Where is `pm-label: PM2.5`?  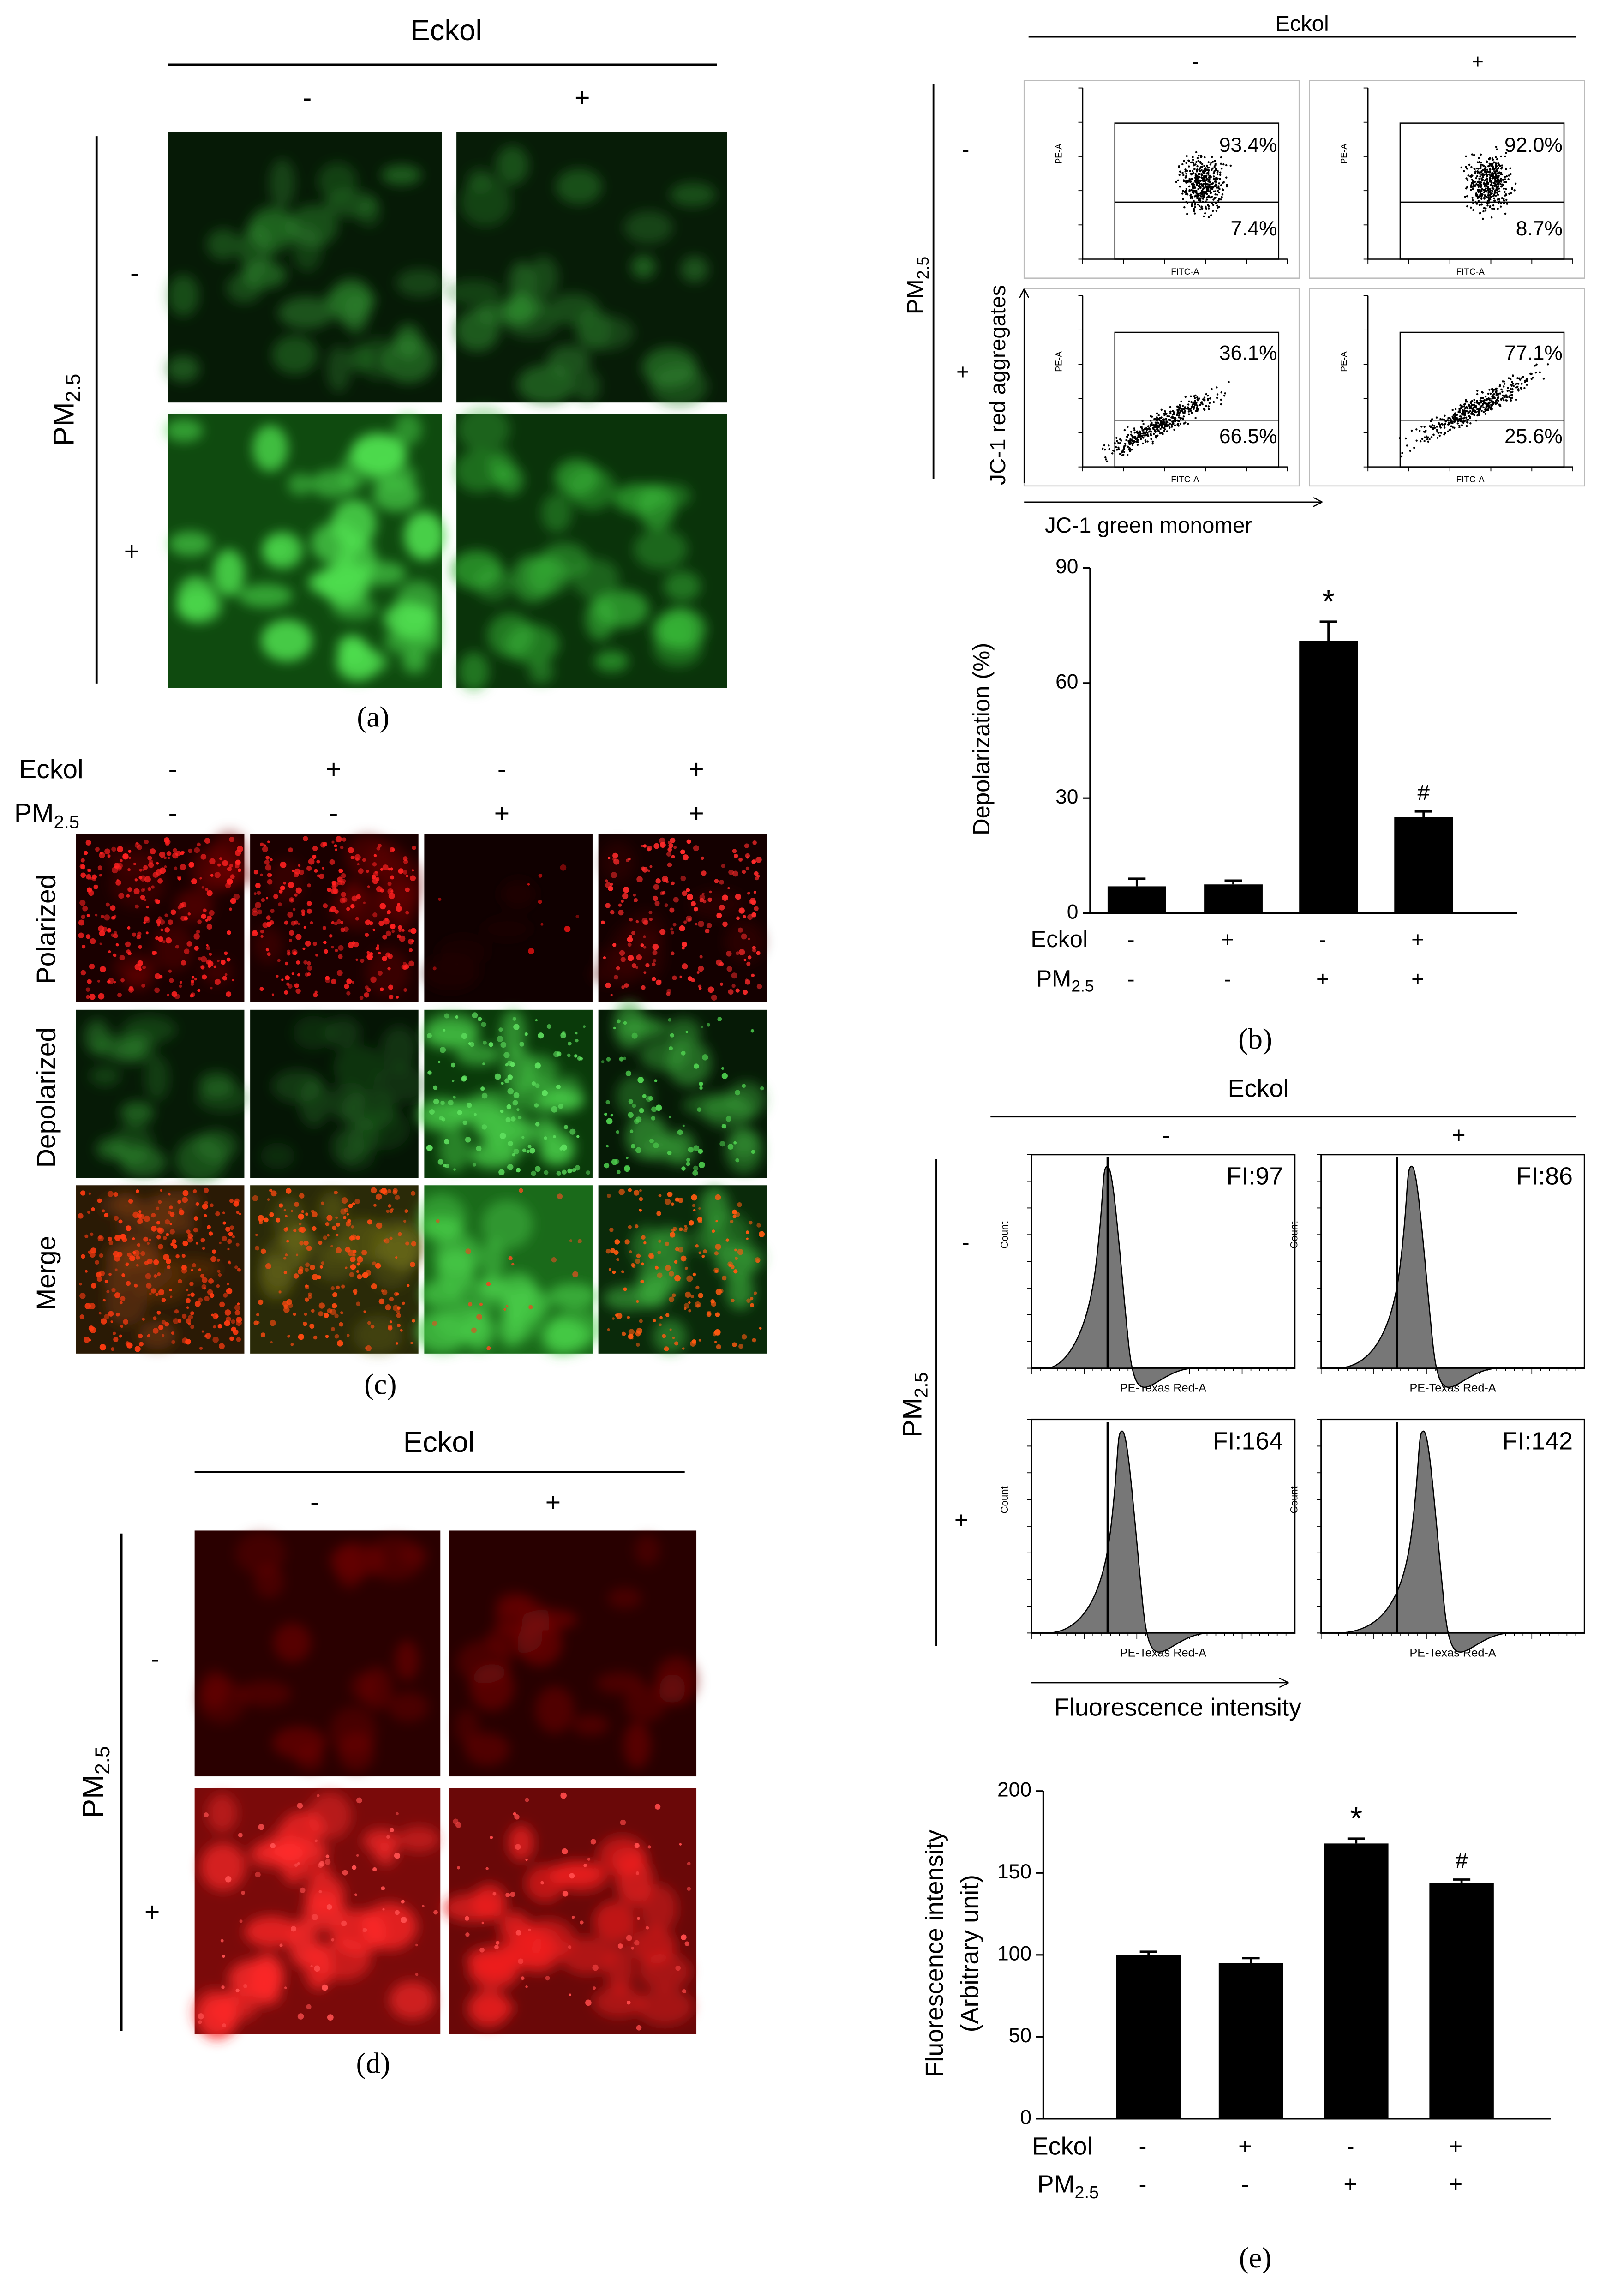
pm-label: PM2.5 is located at coordinates (46, 815).